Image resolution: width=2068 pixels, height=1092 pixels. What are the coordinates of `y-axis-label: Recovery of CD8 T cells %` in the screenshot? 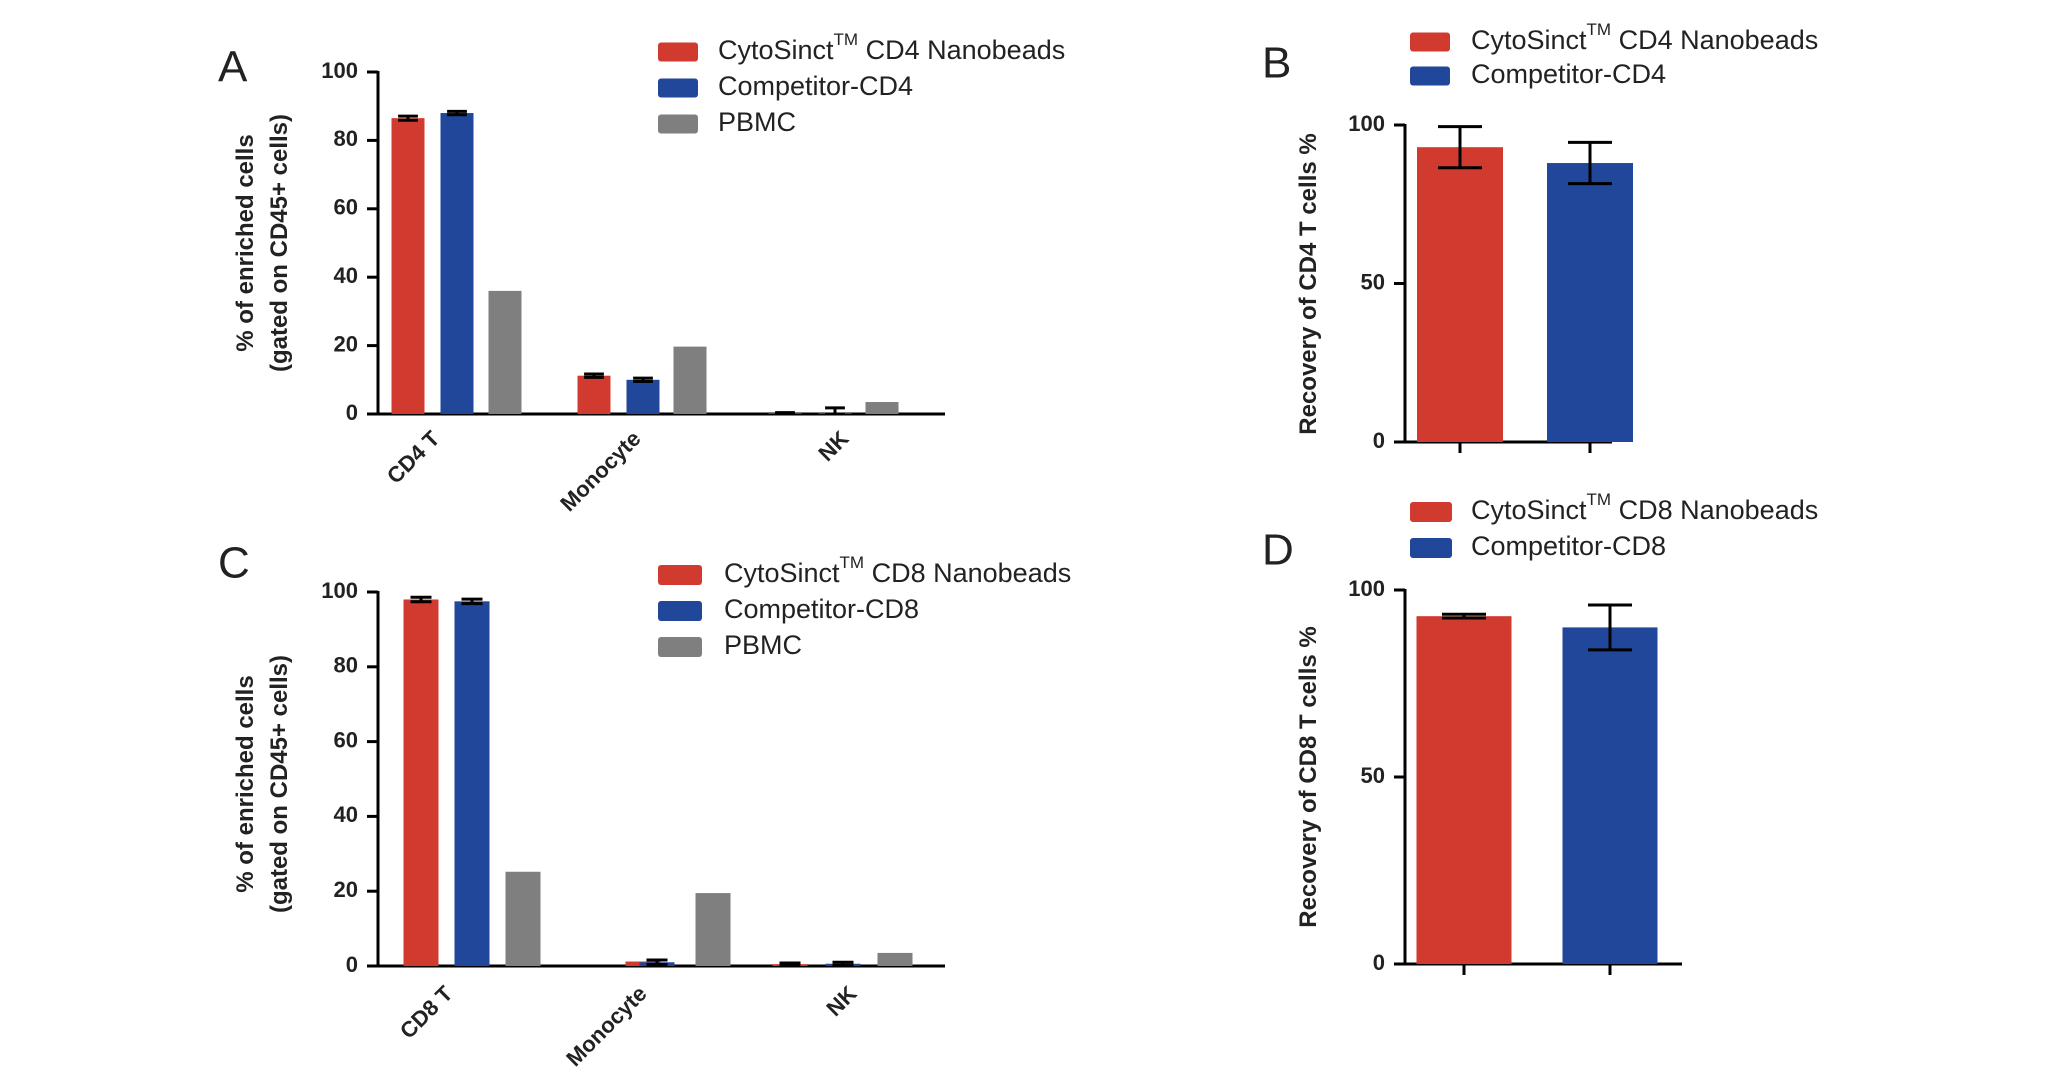 It's located at (1308, 776).